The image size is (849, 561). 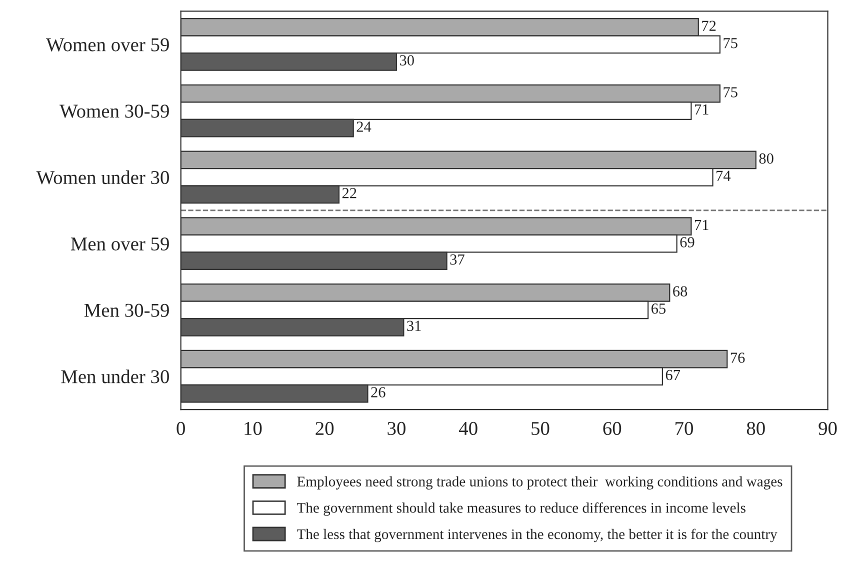 What do you see at coordinates (723, 175) in the screenshot?
I see `data-label: 74` at bounding box center [723, 175].